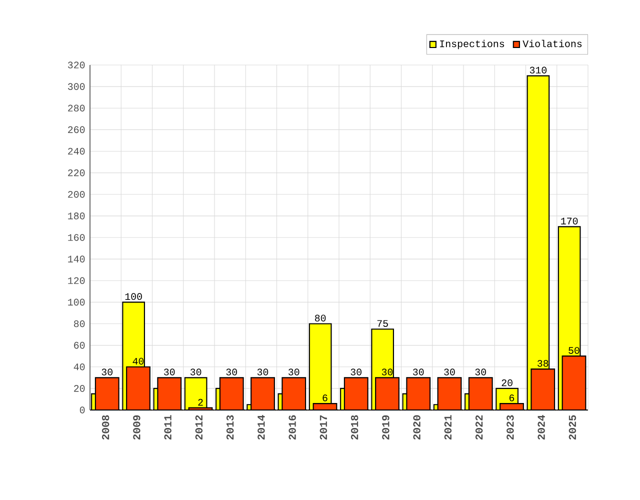 Image resolution: width=640 pixels, height=500 pixels. Describe the element at coordinates (79, 345) in the screenshot. I see `y-tick-label: 60` at that location.